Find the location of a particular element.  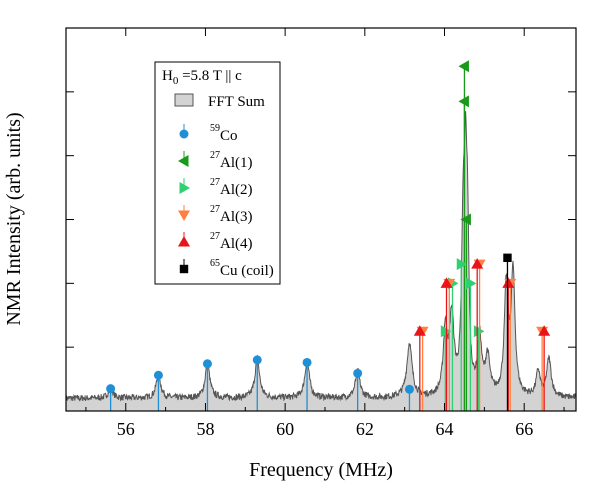

legend-label-main-1: Al(1) is located at coordinates (236, 163).